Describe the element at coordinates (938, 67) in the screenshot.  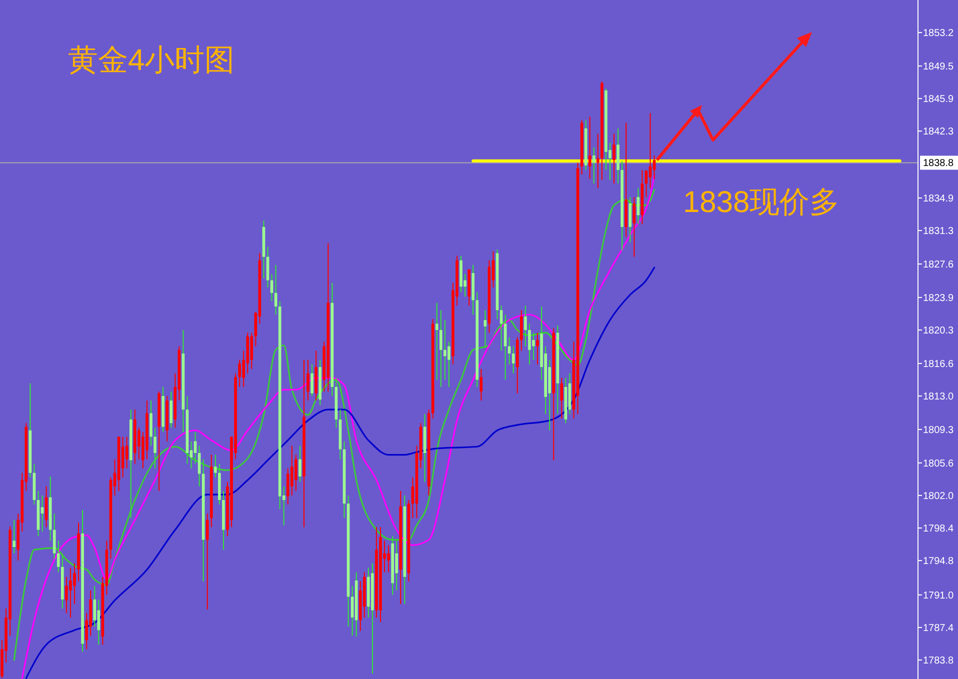
I see `y-tick-label: 1849.5` at that location.